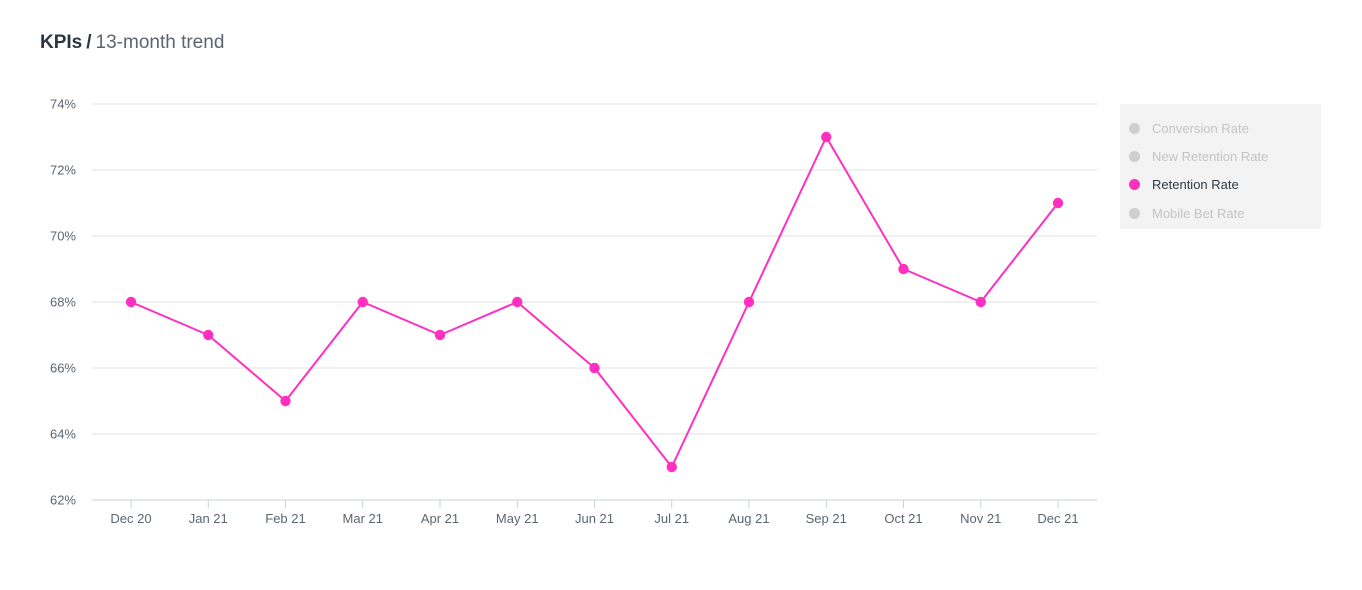 The height and width of the screenshot is (590, 1362). What do you see at coordinates (748, 518) in the screenshot?
I see `x-tick-label: Aug 21` at bounding box center [748, 518].